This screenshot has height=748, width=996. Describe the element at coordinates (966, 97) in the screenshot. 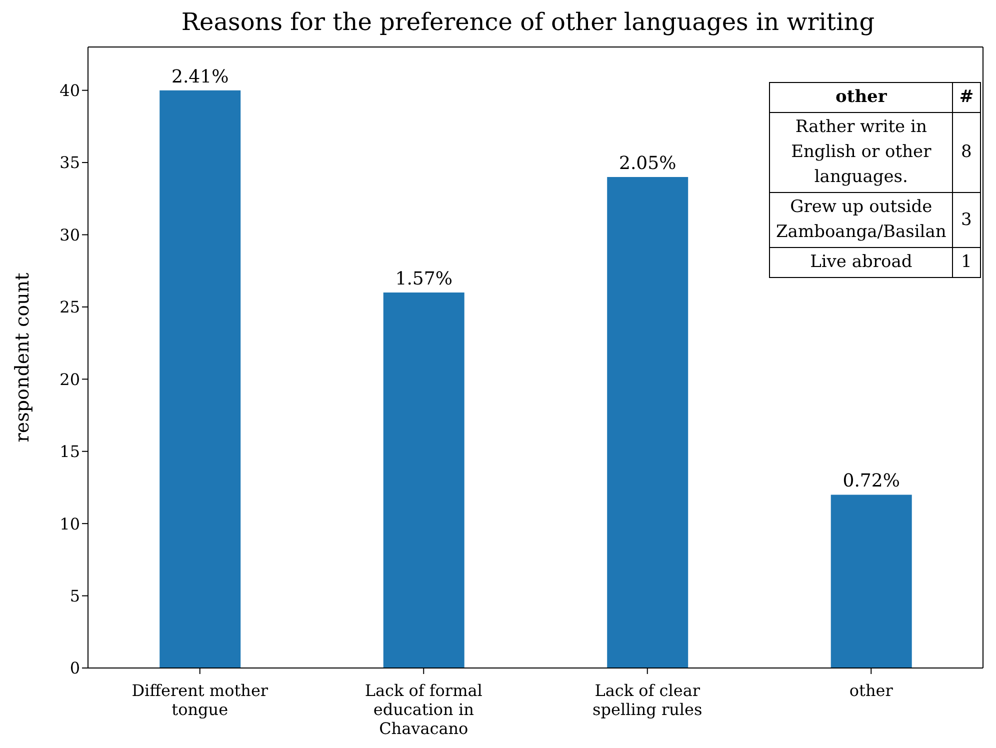

I see `annotation: #` at that location.